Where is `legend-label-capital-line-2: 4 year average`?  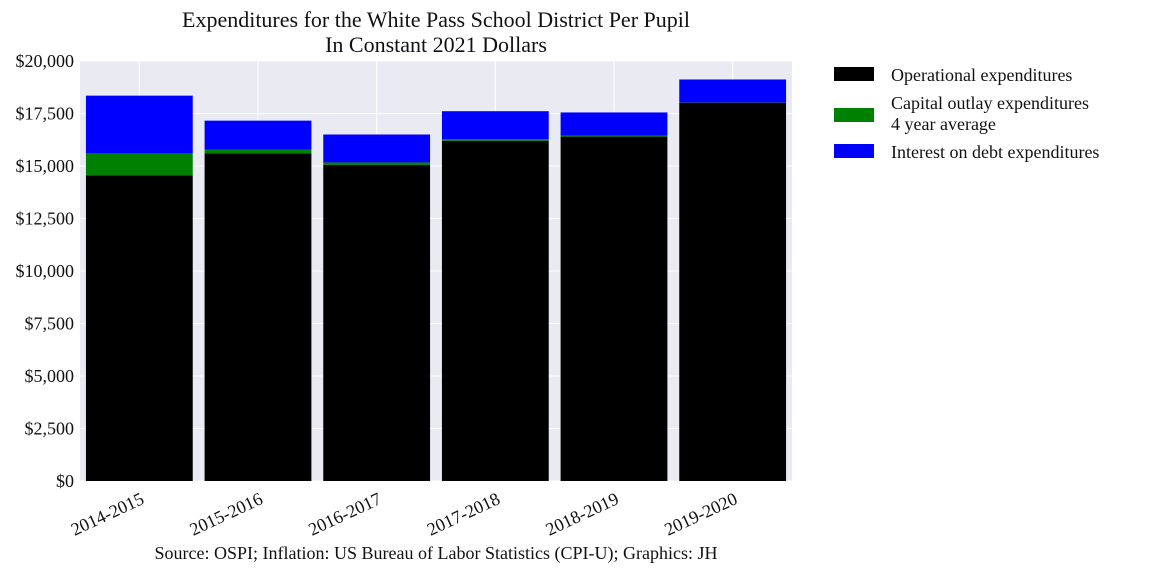 legend-label-capital-line-2: 4 year average is located at coordinates (943, 124).